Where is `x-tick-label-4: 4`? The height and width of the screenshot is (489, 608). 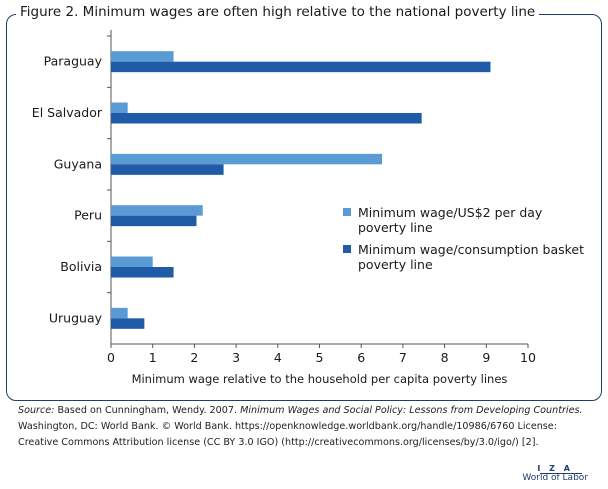 x-tick-label-4: 4 is located at coordinates (278, 357).